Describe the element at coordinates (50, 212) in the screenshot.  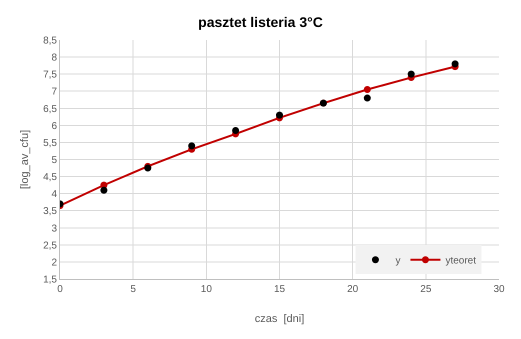
I see `y-tick-label: 3,5` at that location.